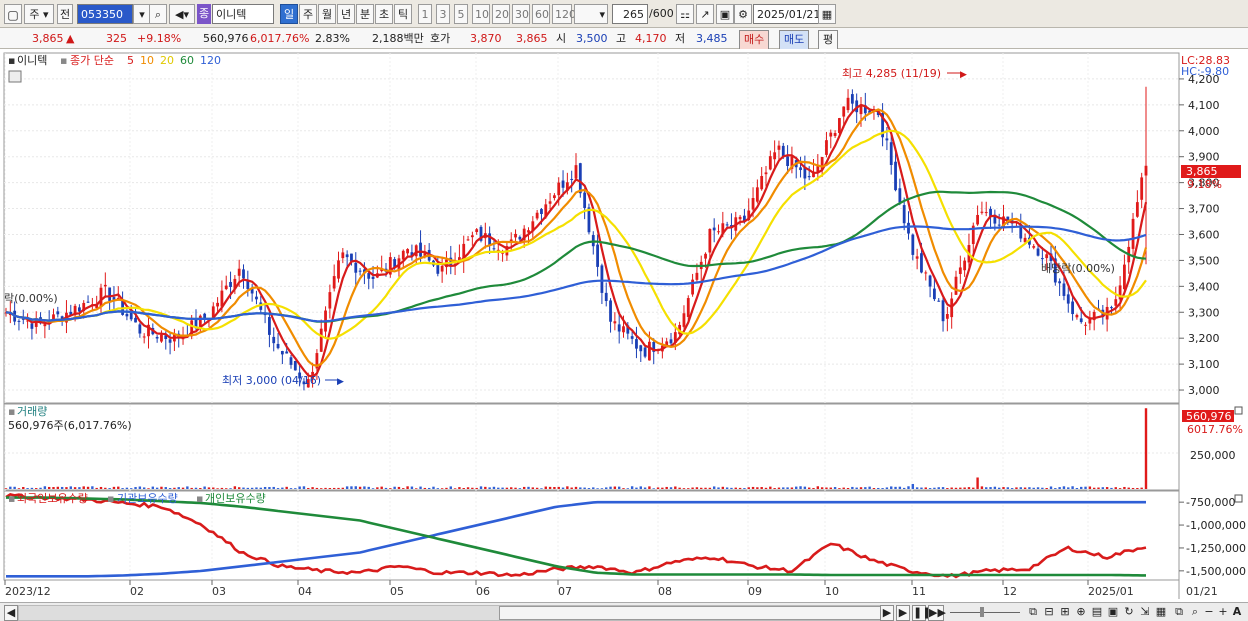 The height and width of the screenshot is (621, 1248). What do you see at coordinates (754, 40) in the screenshot?
I see `buy-button: 매수` at bounding box center [754, 40].